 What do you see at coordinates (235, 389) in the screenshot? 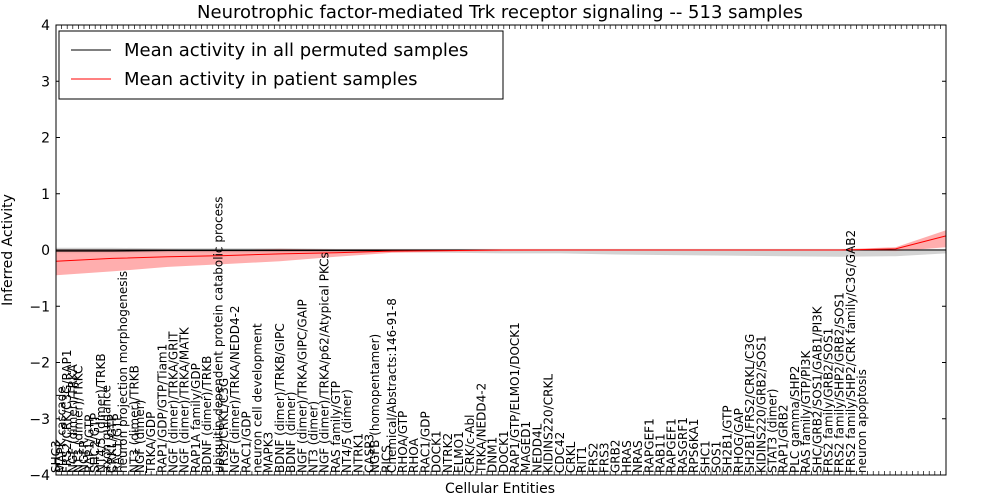
I see `entity-label: NGF (dimer)/TRKA/NEDD4-2` at bounding box center [235, 389].